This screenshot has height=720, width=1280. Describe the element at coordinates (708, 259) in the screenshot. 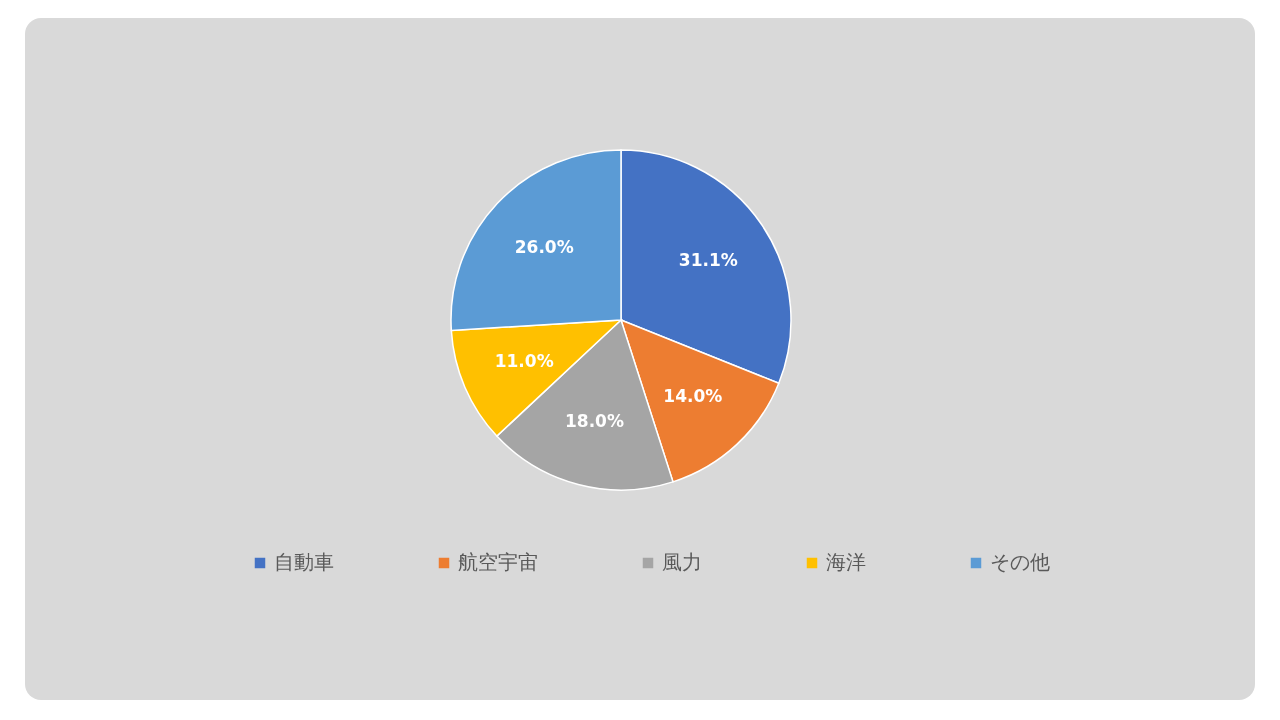

I see `data-label: 31.1%` at that location.